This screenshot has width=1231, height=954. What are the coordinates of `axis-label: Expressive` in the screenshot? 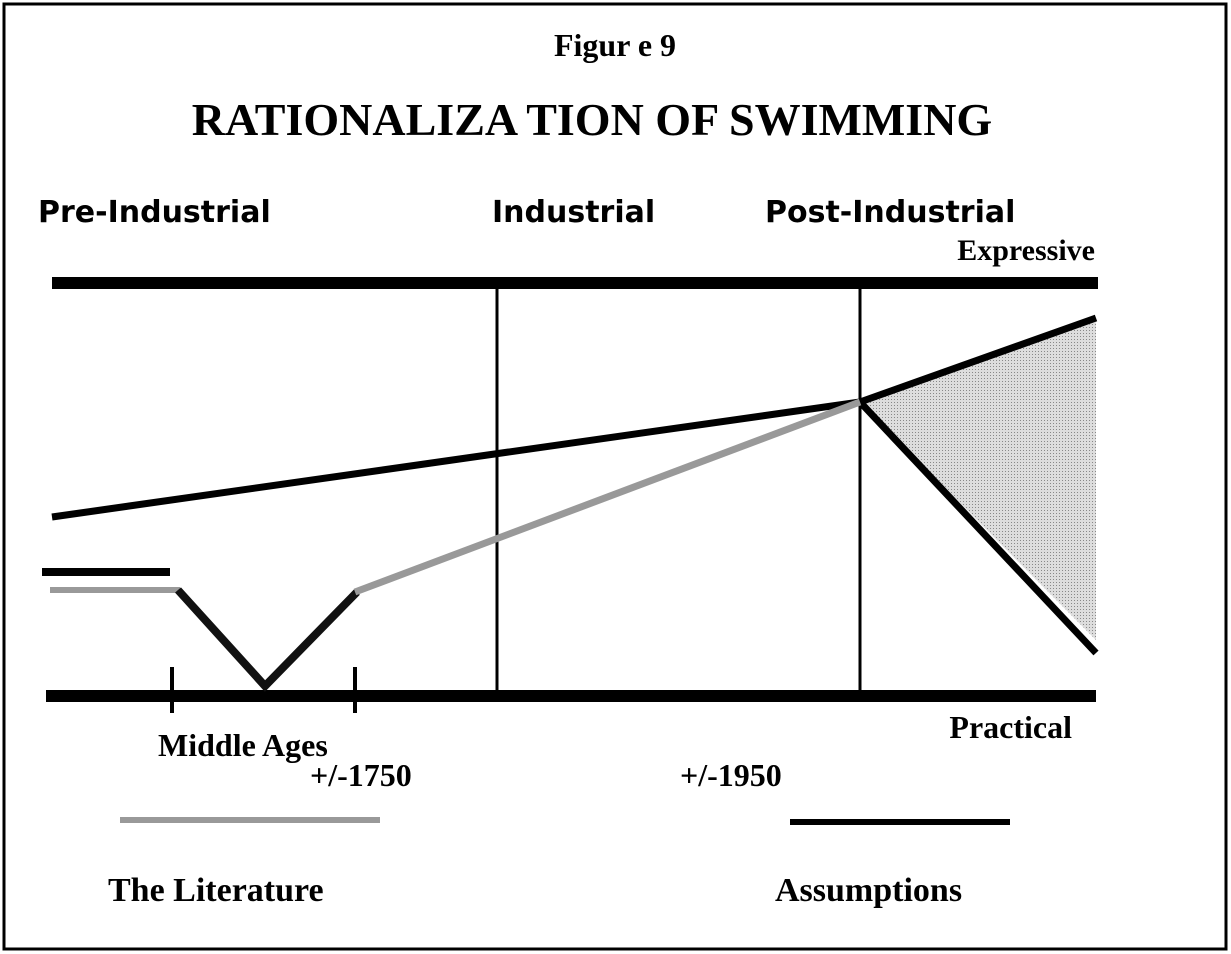 It's located at (1026, 250).